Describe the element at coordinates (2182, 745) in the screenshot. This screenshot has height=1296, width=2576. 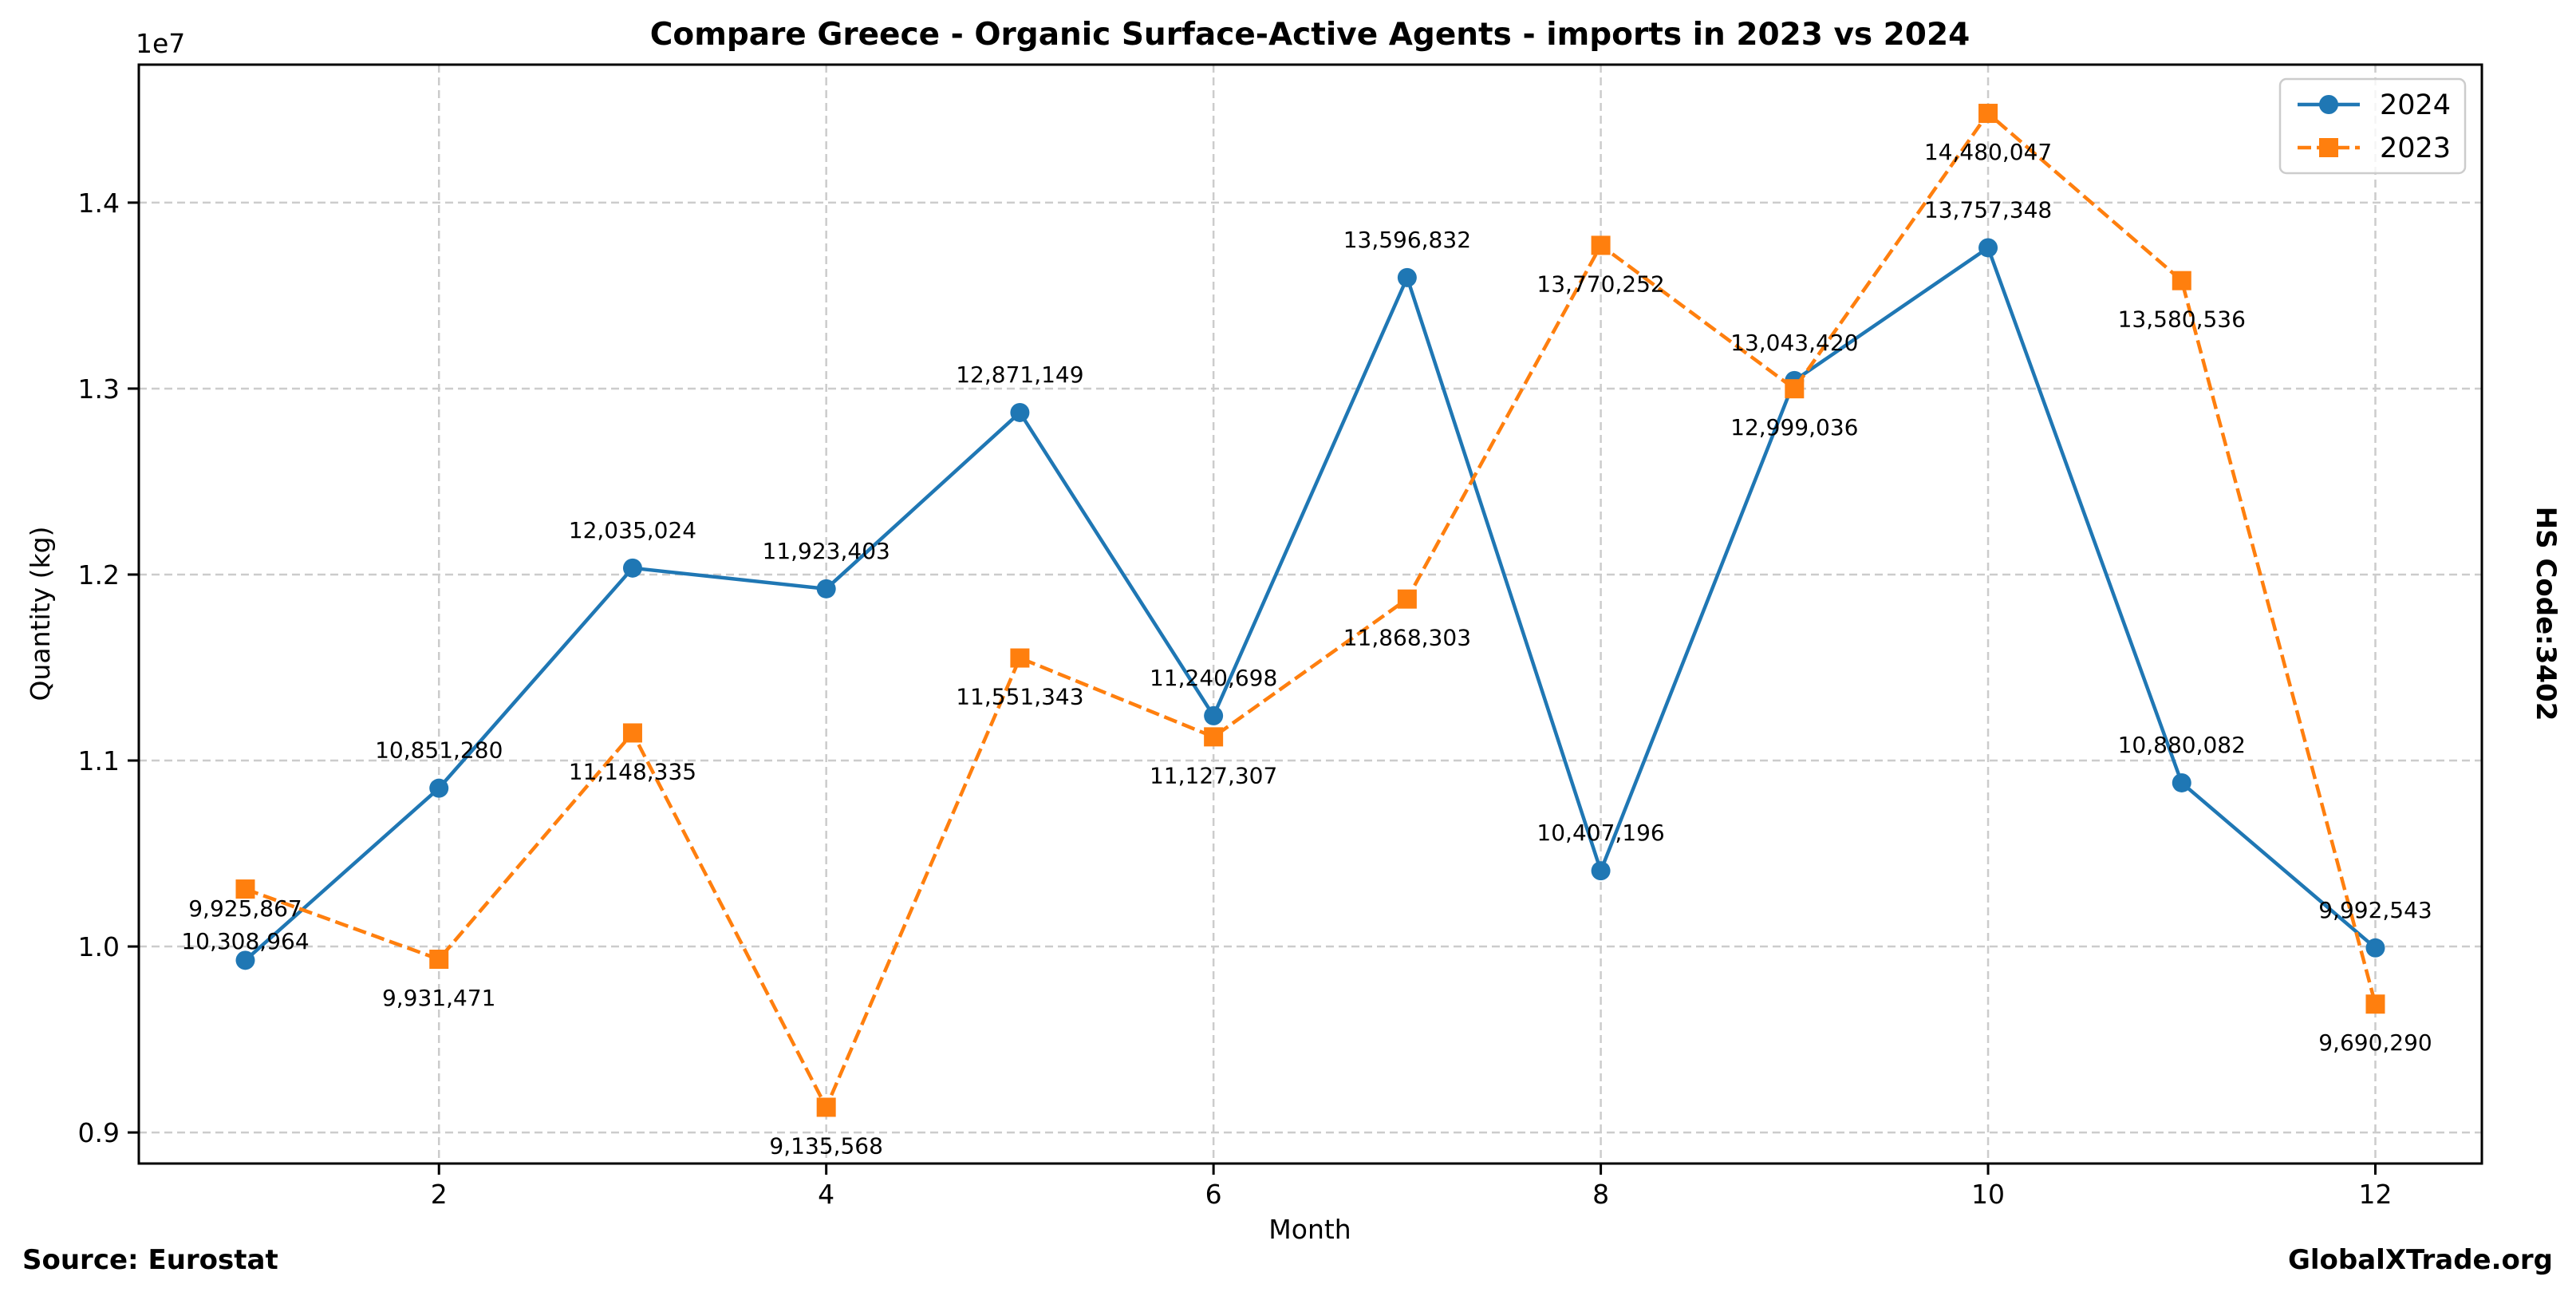
I see `data-label-2024: 10,880,082` at that location.